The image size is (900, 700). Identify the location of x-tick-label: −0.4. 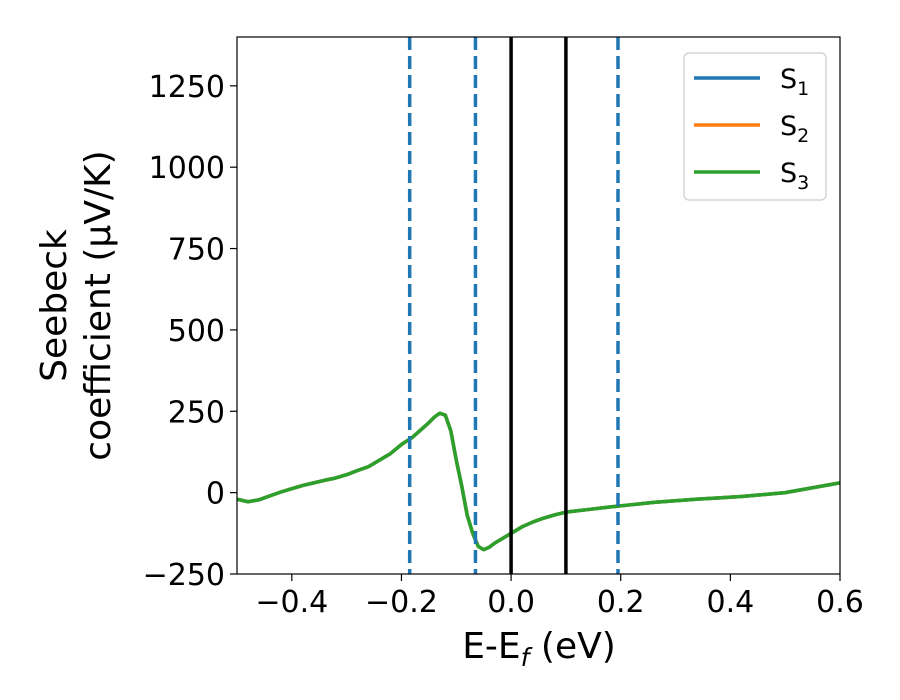
(291, 602).